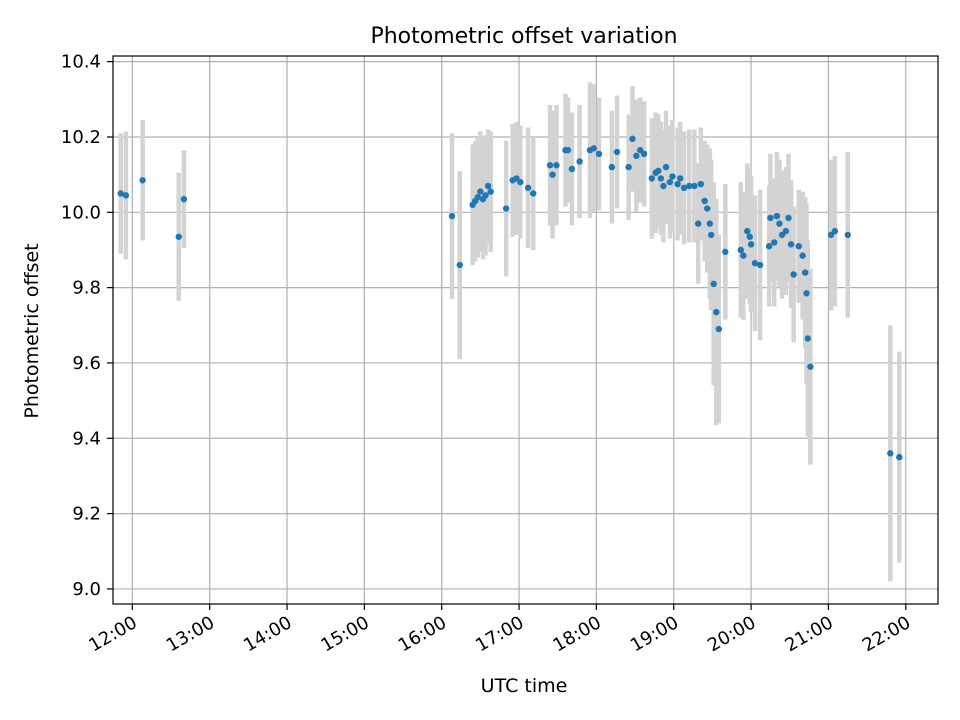  What do you see at coordinates (86, 438) in the screenshot?
I see `y-tick-label: 9.4` at bounding box center [86, 438].